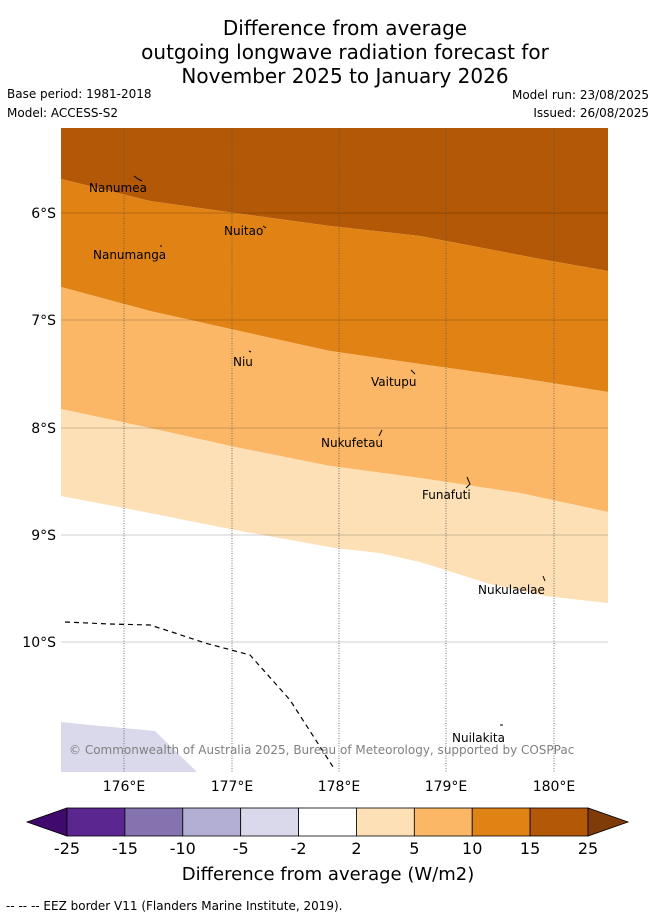 The image size is (655, 919). What do you see at coordinates (414, 848) in the screenshot?
I see `colorbar-tick-label: 5` at bounding box center [414, 848].